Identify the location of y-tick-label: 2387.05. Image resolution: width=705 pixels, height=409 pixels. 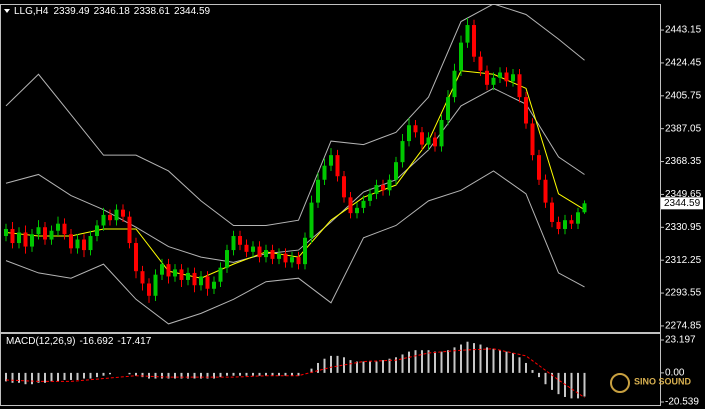
(683, 128).